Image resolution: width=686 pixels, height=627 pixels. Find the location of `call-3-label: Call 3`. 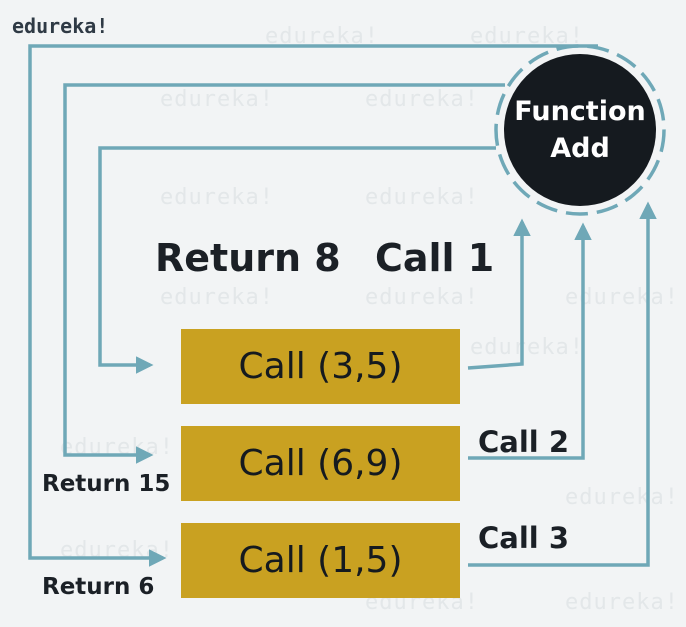

call-3-label: Call 3 is located at coordinates (524, 538).